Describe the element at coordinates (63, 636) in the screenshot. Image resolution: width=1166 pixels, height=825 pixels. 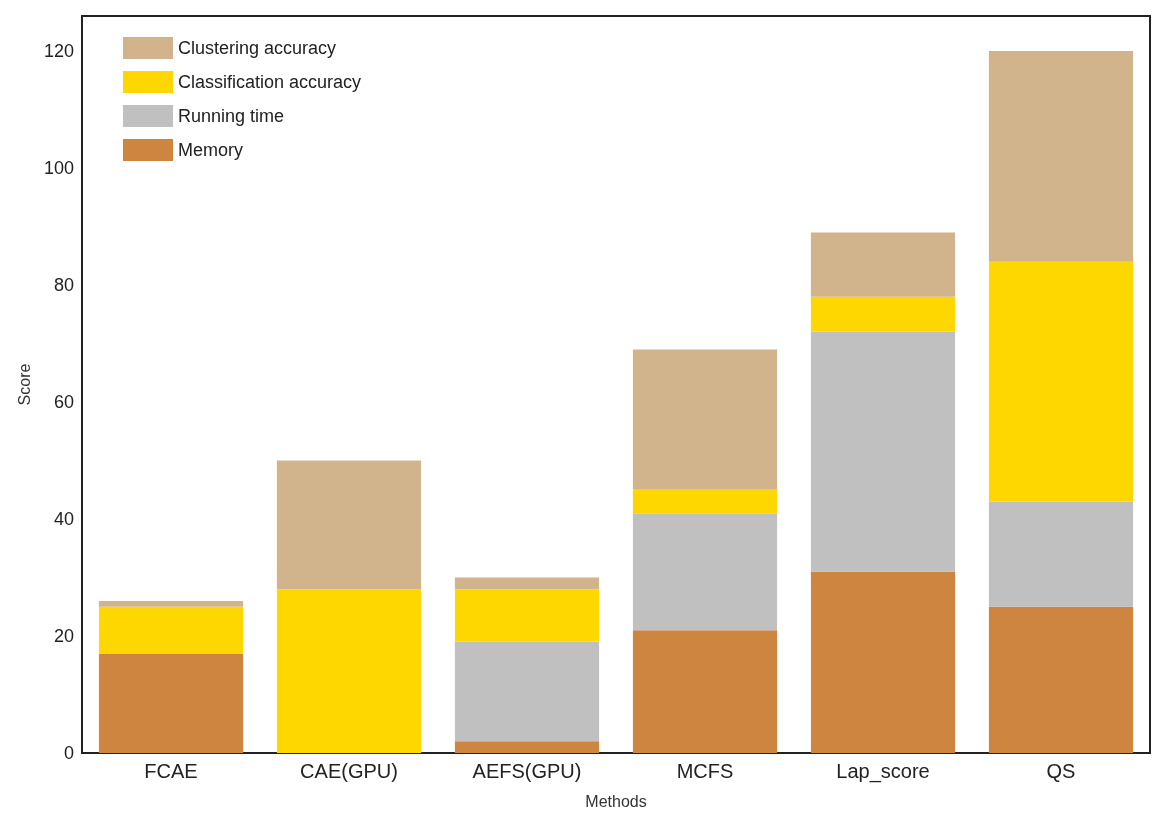
I see `y-tick-label: 20` at that location.